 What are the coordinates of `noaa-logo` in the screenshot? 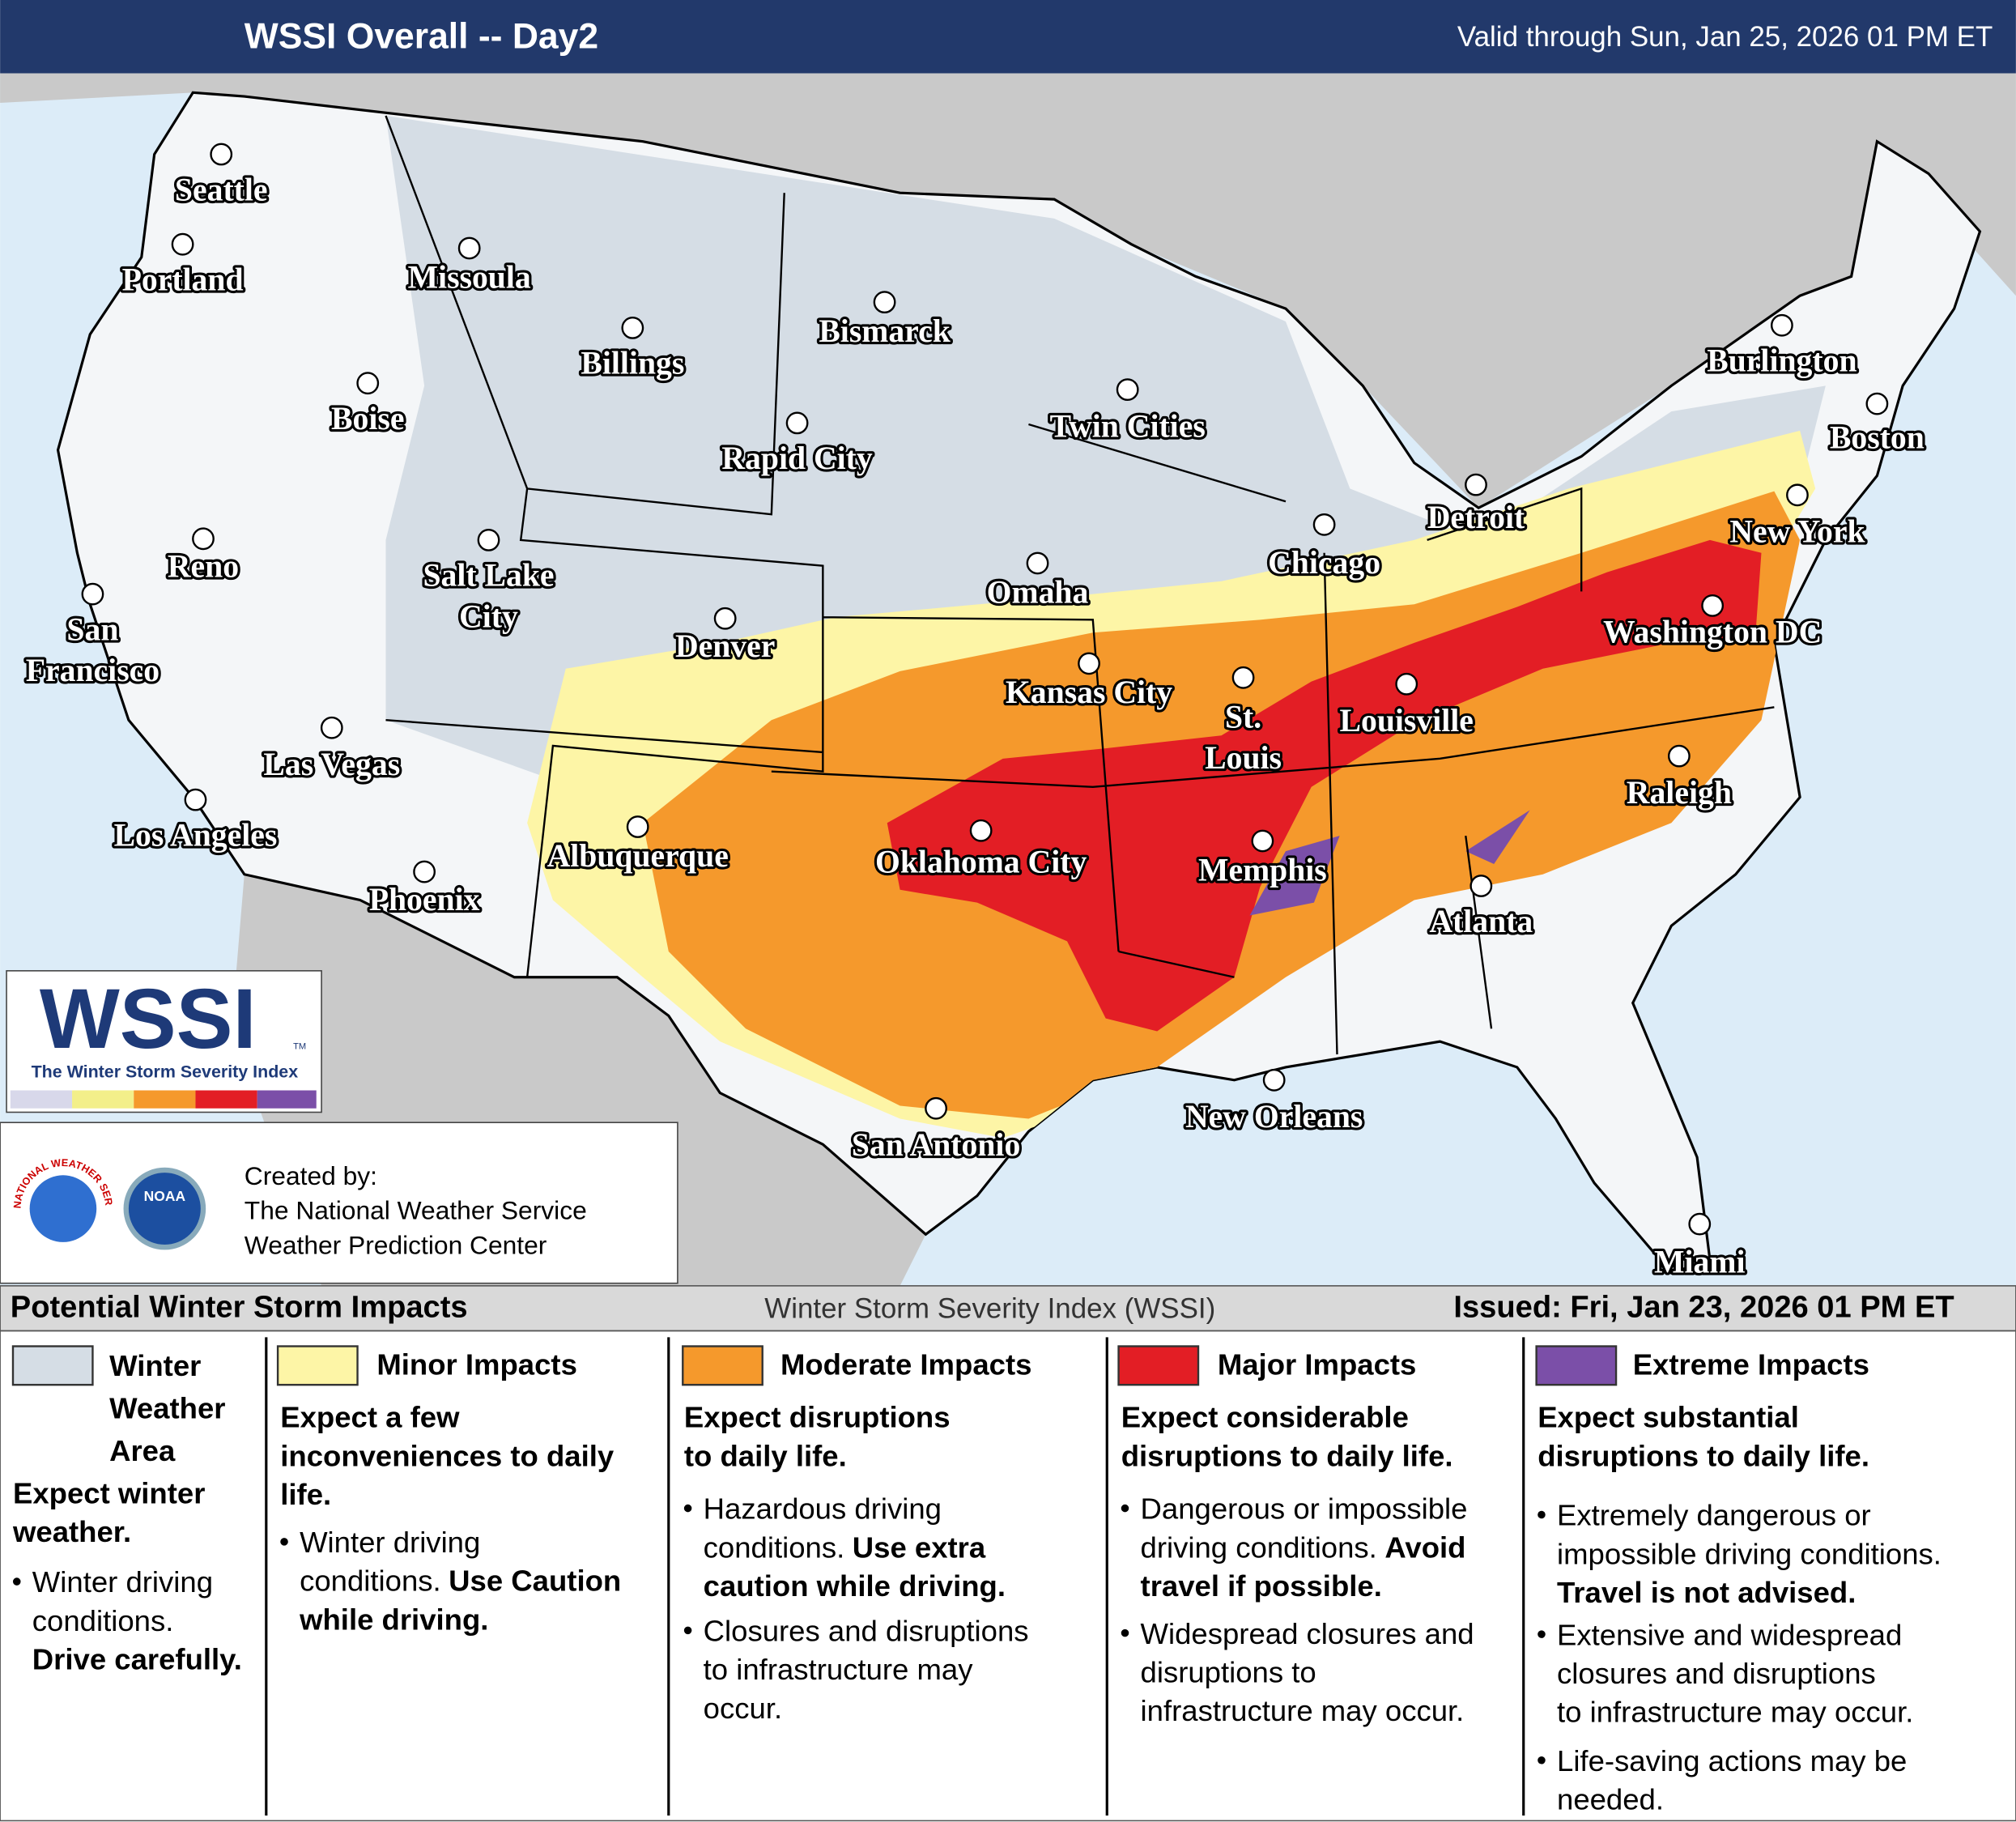 It's located at (164, 1208).